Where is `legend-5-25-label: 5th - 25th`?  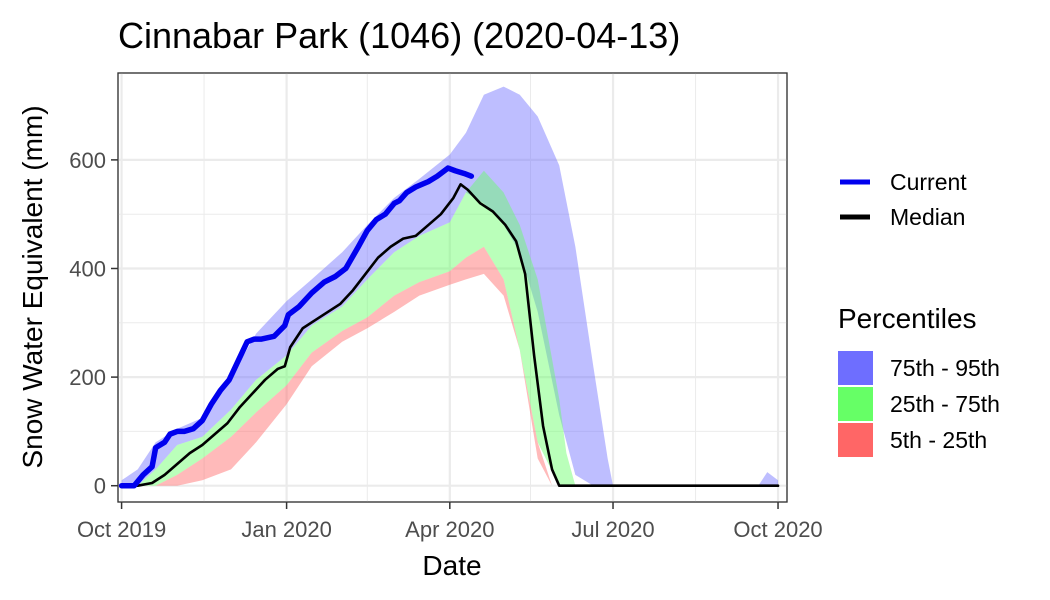
legend-5-25-label: 5th - 25th is located at coordinates (938, 440).